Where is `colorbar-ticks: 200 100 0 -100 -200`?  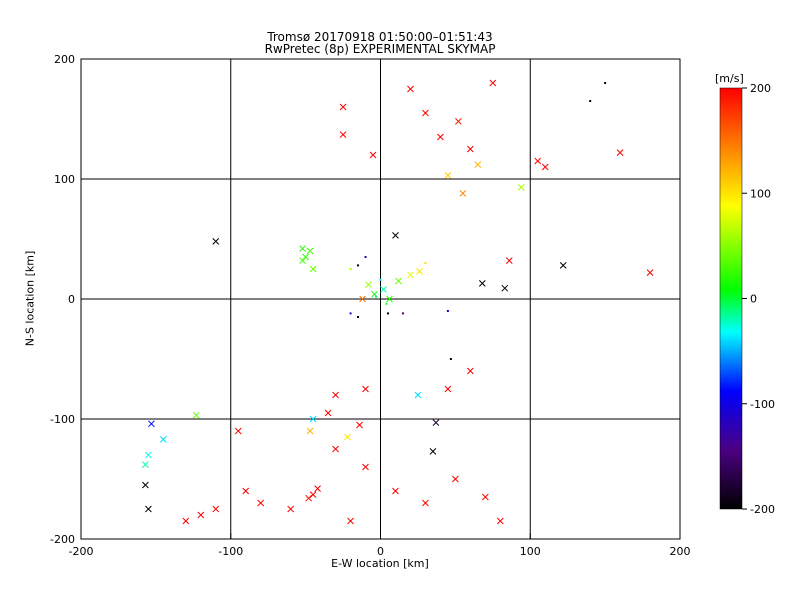
colorbar-ticks: 200 100 0 -100 -200 is located at coordinates (758, 299).